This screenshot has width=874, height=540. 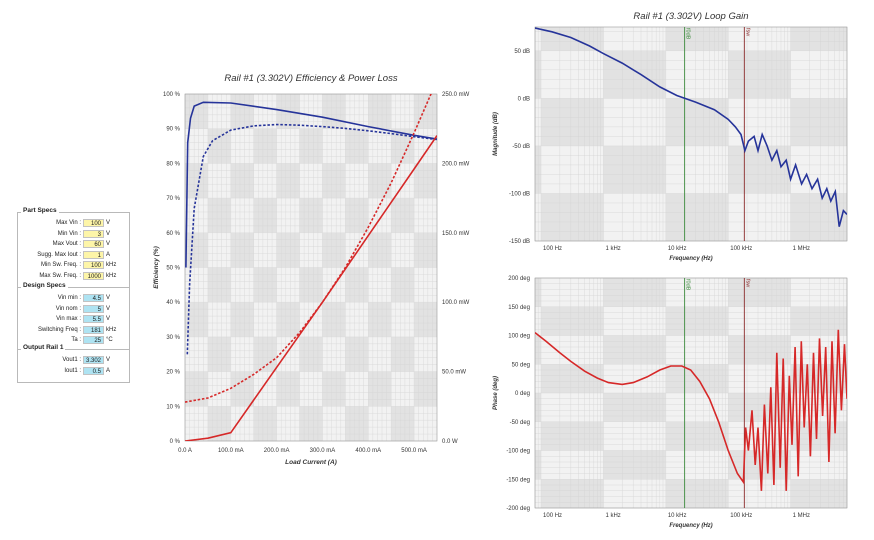 I want to click on spec-value-field: 1000, so click(x=93, y=275).